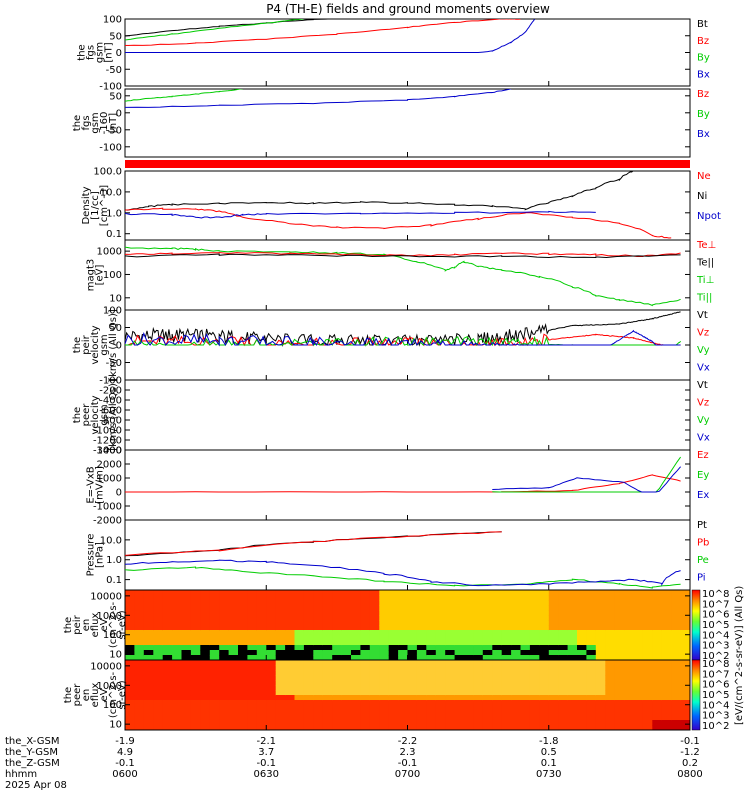 This screenshot has height=800, width=750. I want to click on orbit-row-value: -0.1, so click(690, 741).